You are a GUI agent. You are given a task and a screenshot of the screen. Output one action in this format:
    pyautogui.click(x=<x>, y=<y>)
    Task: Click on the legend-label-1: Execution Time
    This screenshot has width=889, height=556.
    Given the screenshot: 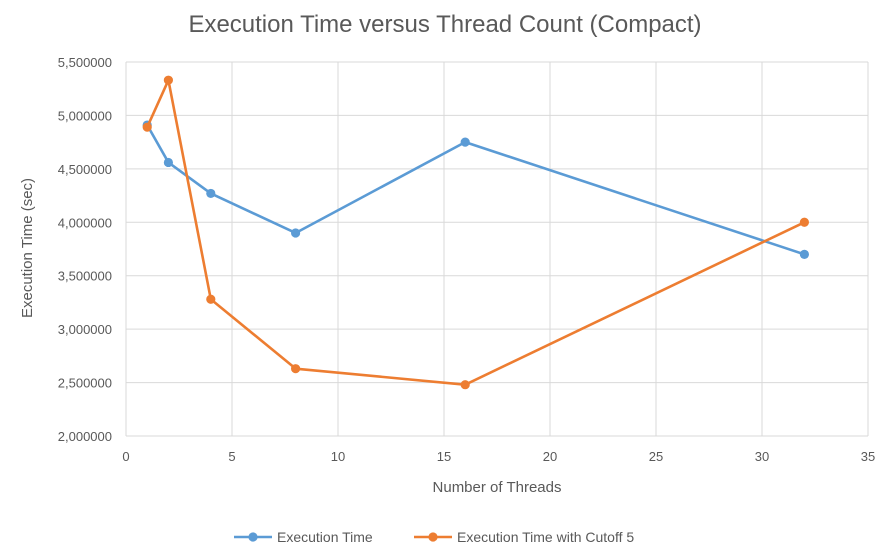 What is the action you would take?
    pyautogui.click(x=325, y=537)
    